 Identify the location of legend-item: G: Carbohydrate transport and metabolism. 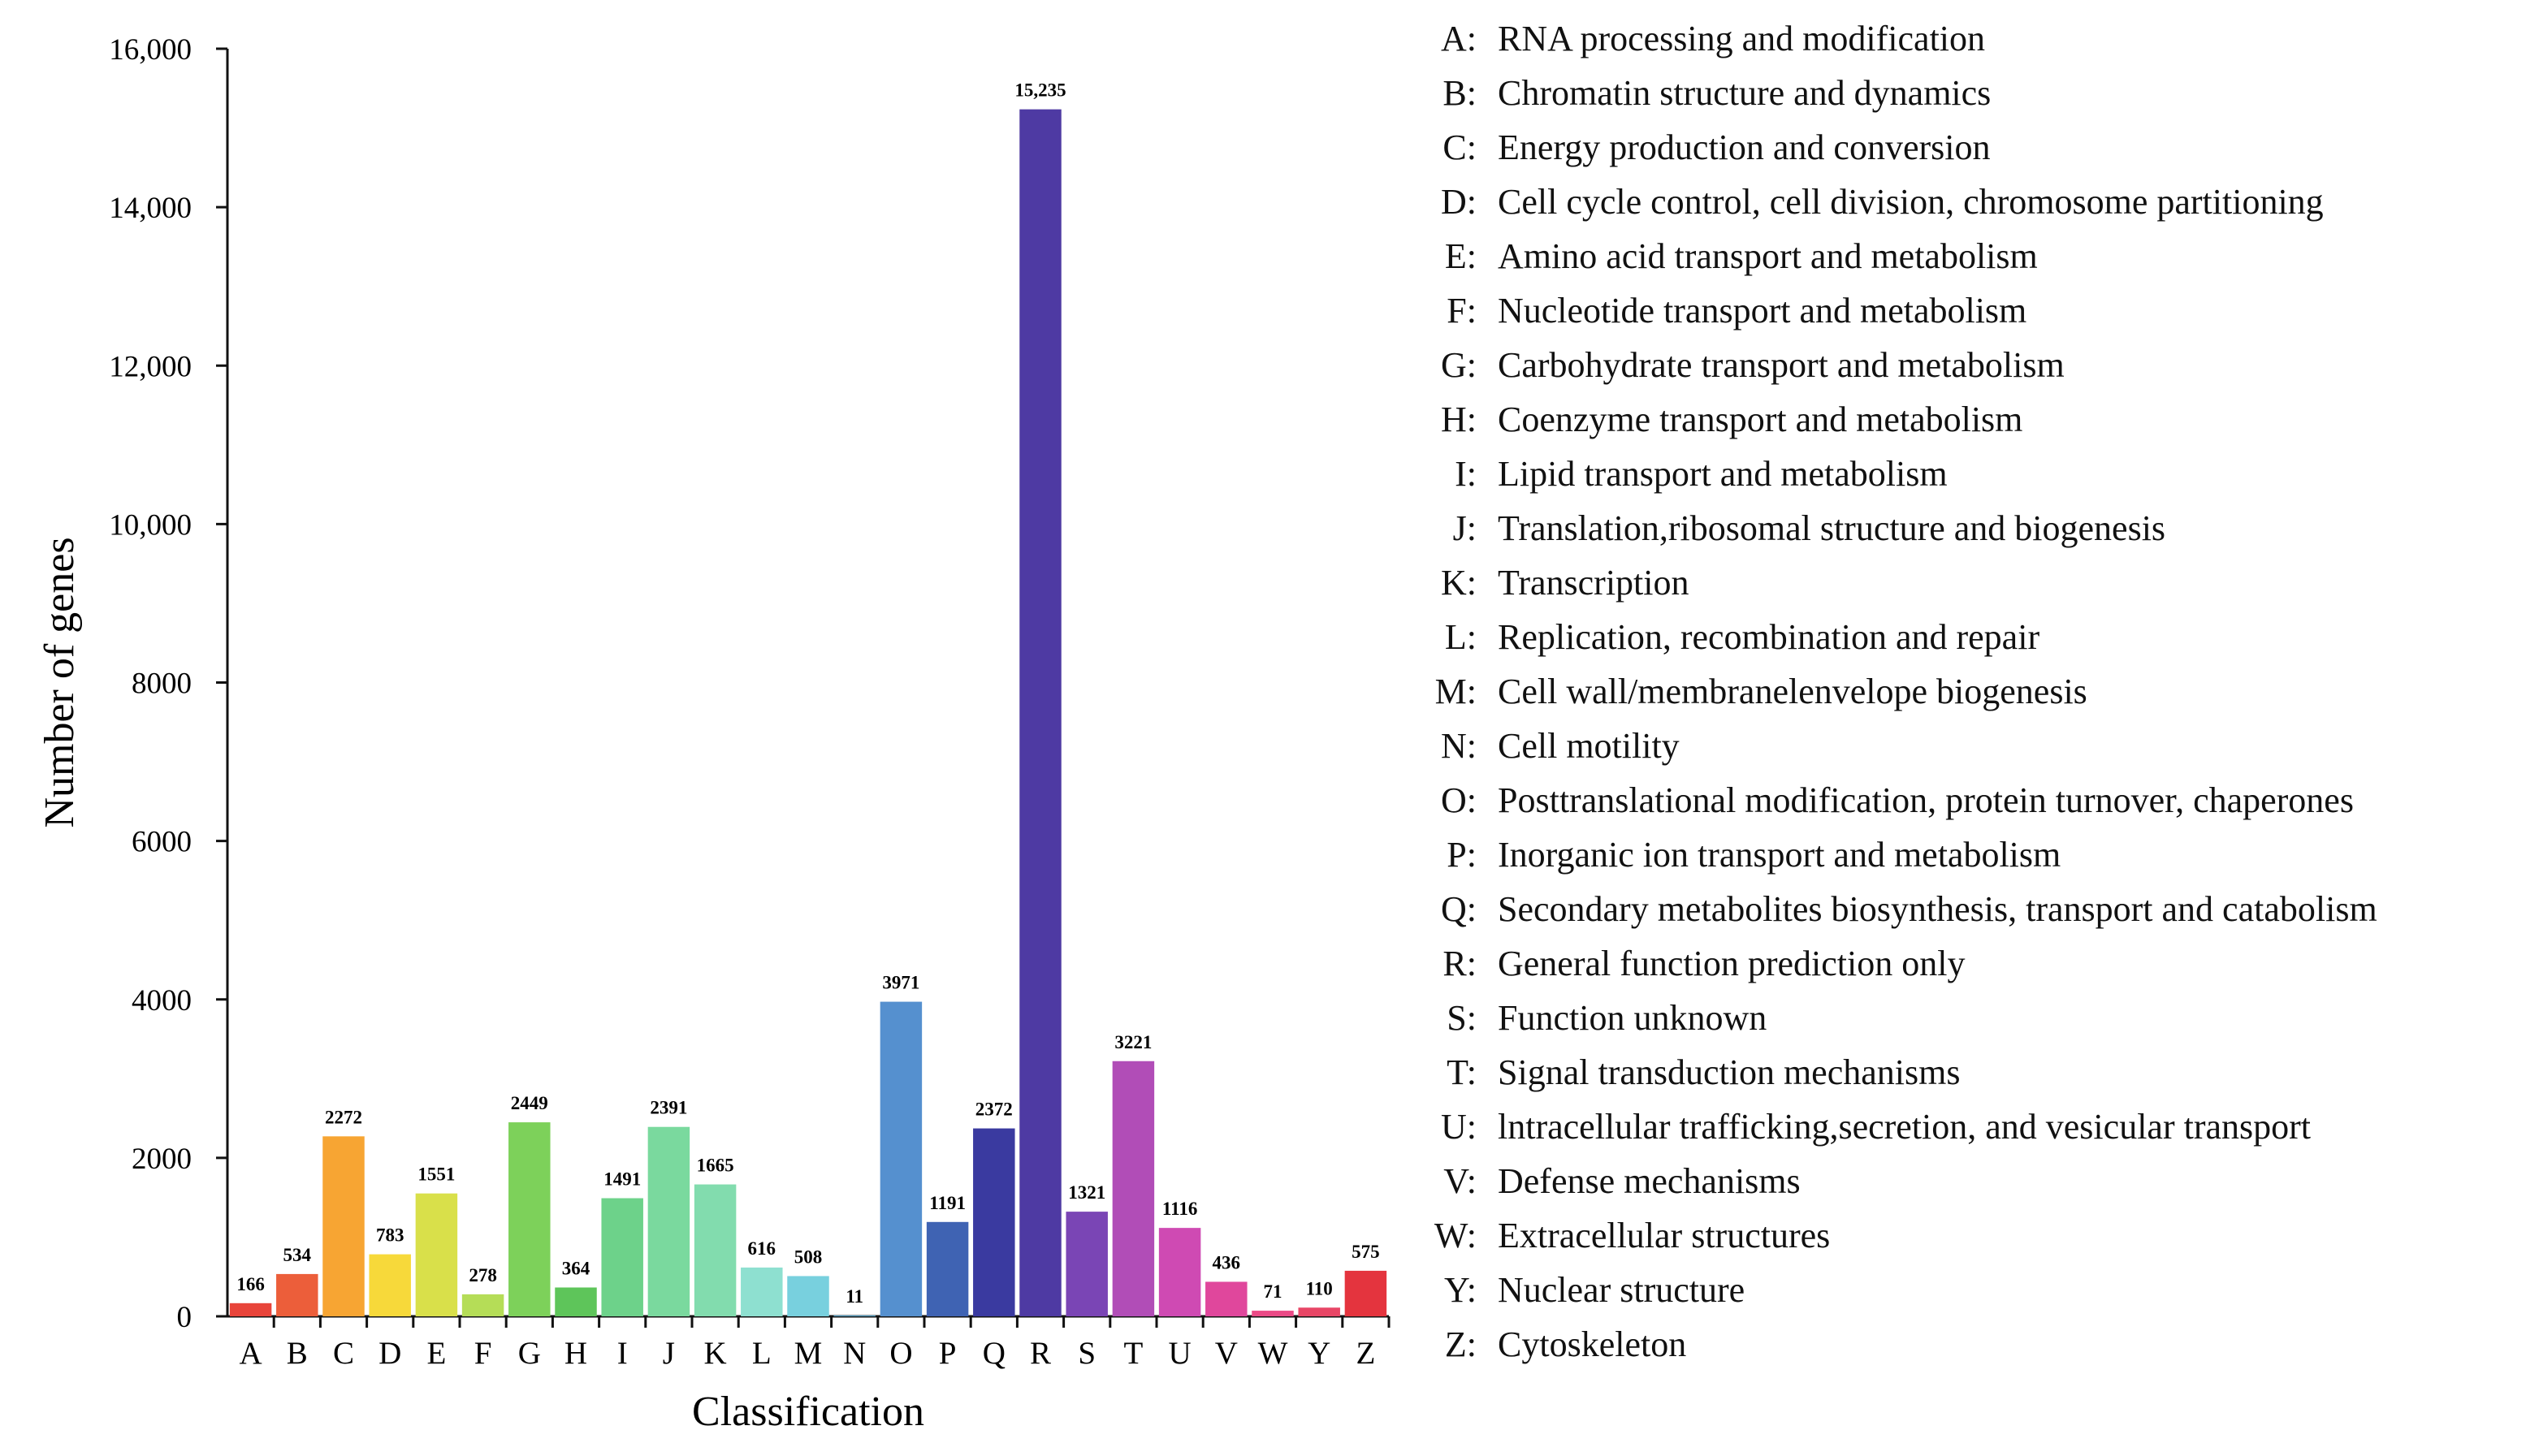
(1977, 365).